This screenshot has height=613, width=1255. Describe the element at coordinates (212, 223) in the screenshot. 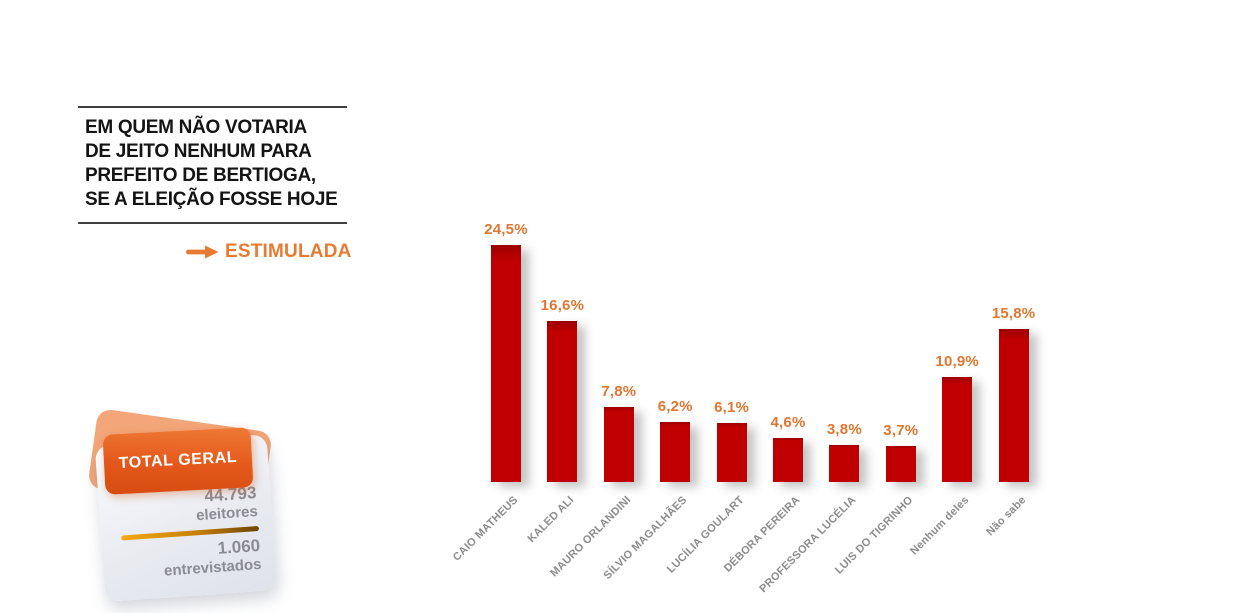

I see `title-bottom-rule` at that location.